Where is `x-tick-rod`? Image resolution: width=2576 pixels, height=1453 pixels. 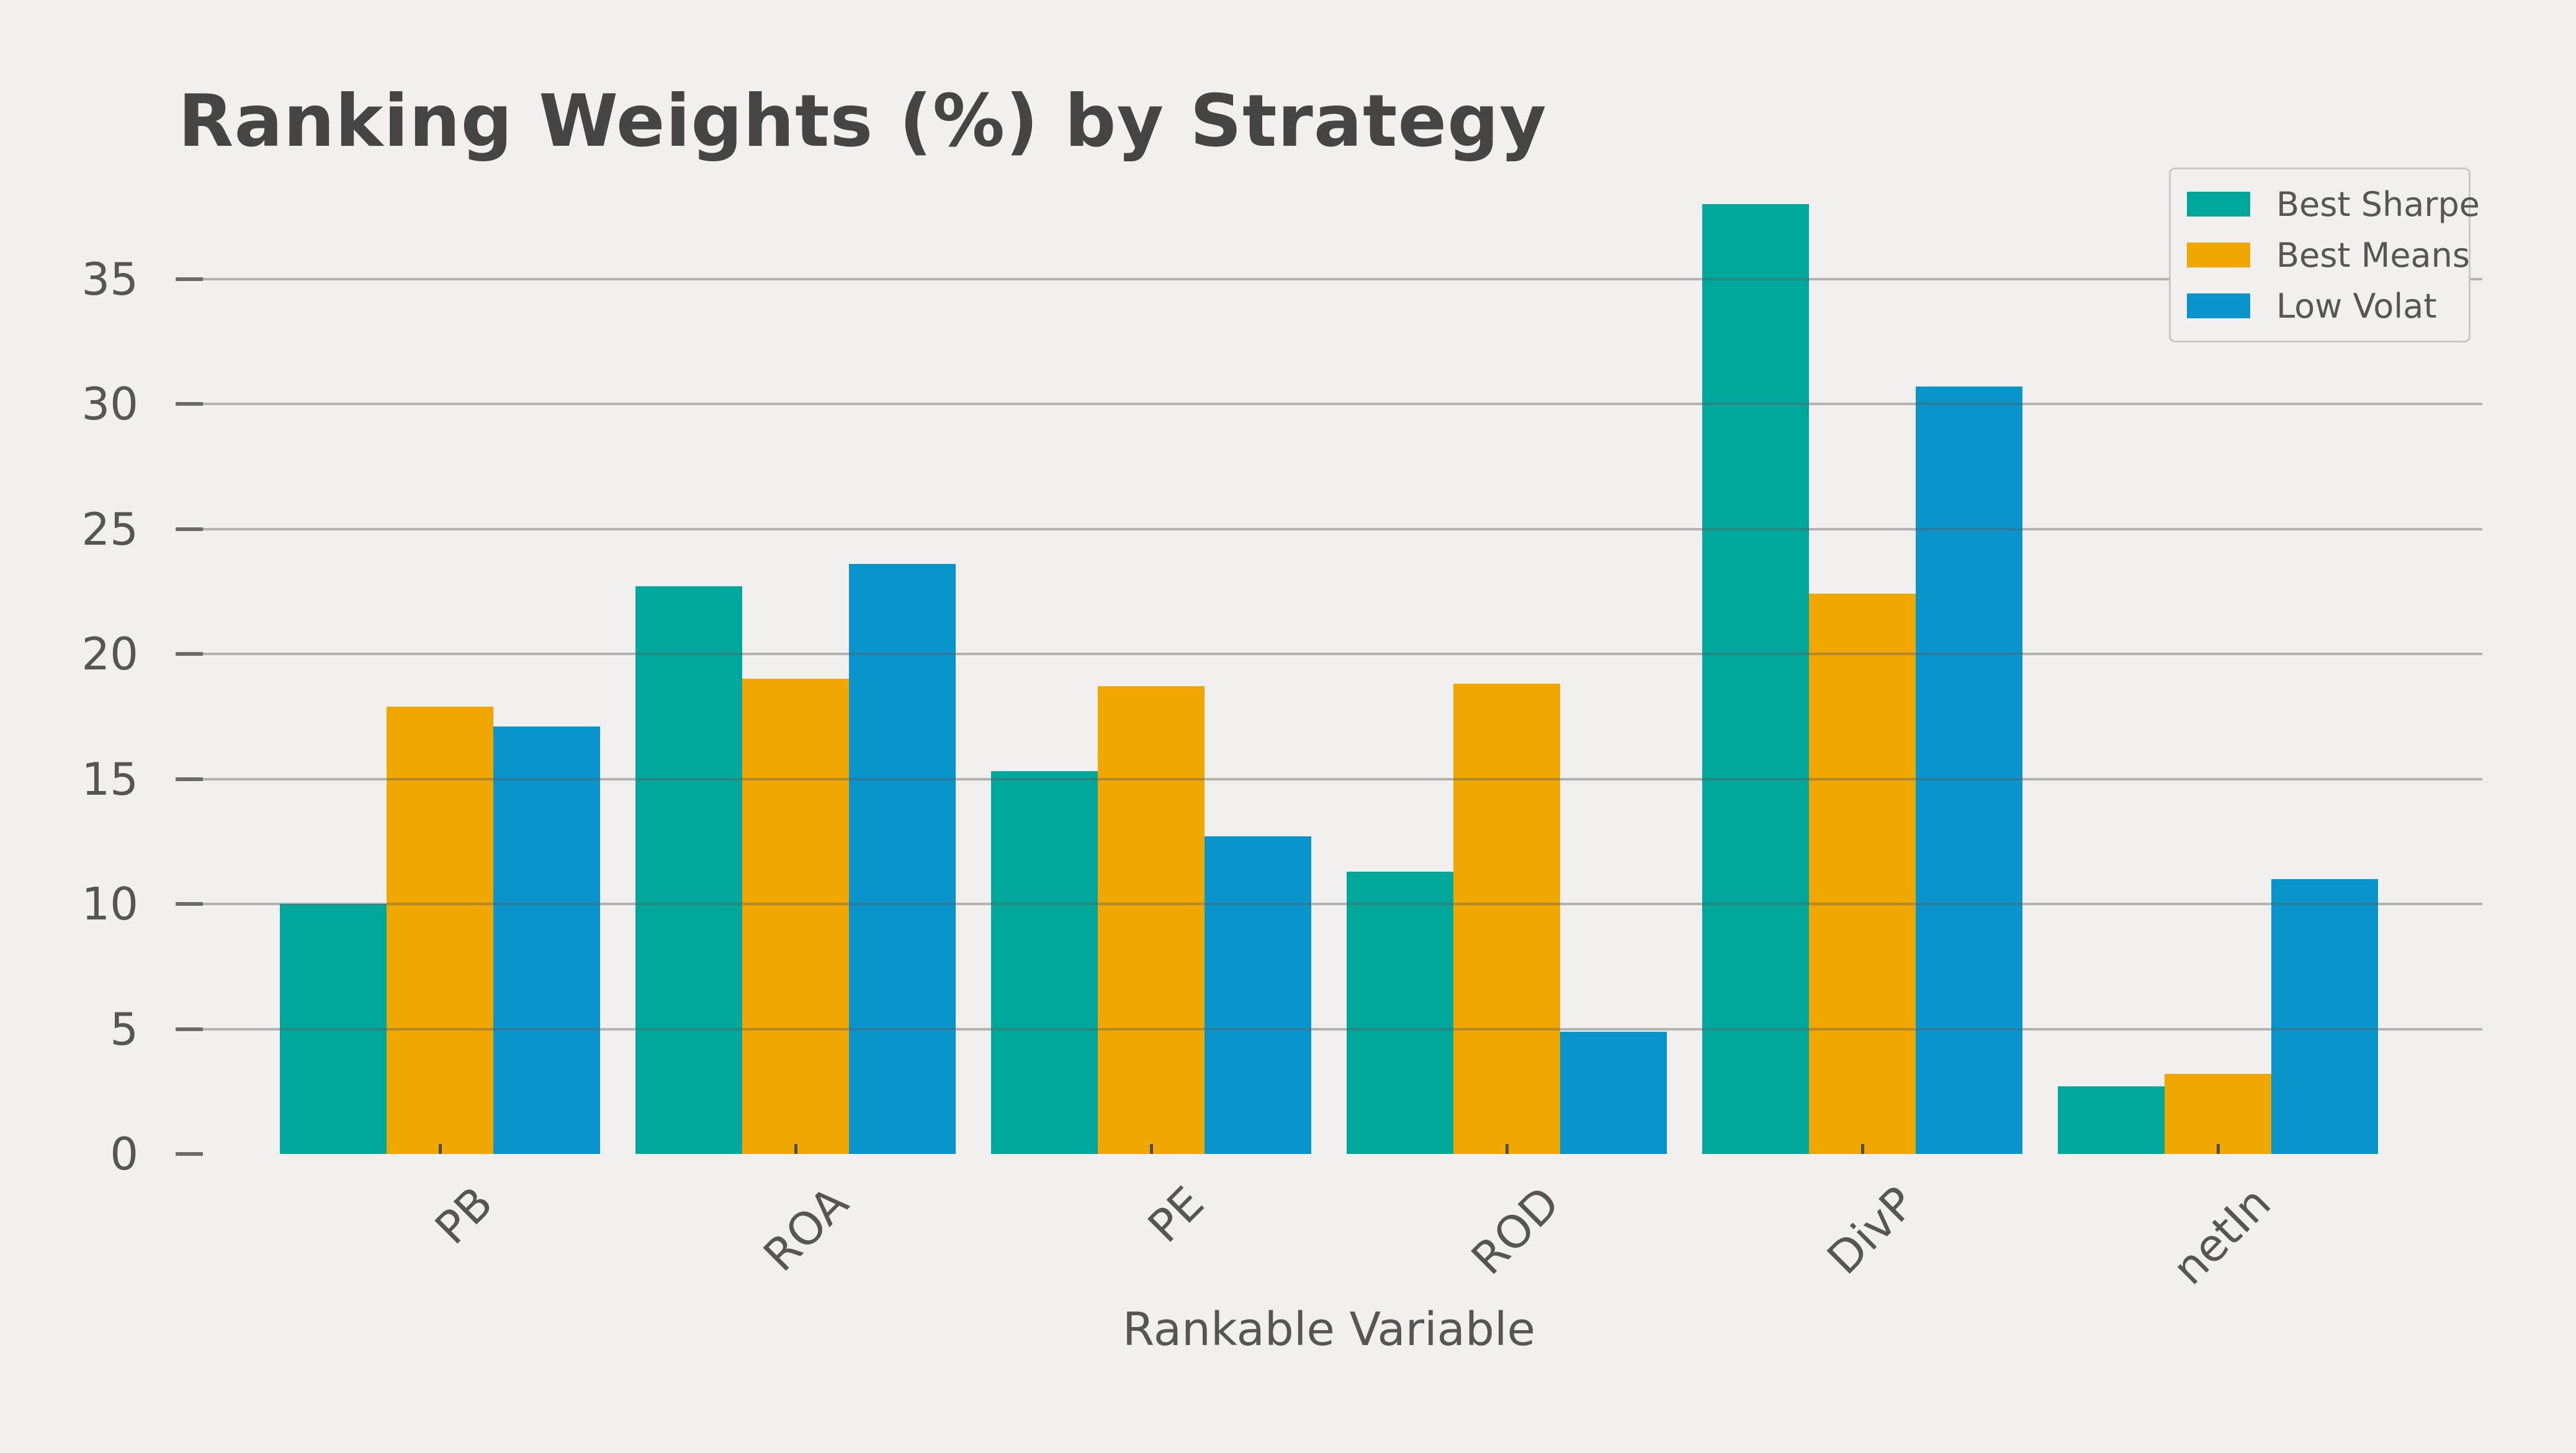 x-tick-rod is located at coordinates (1508, 1149).